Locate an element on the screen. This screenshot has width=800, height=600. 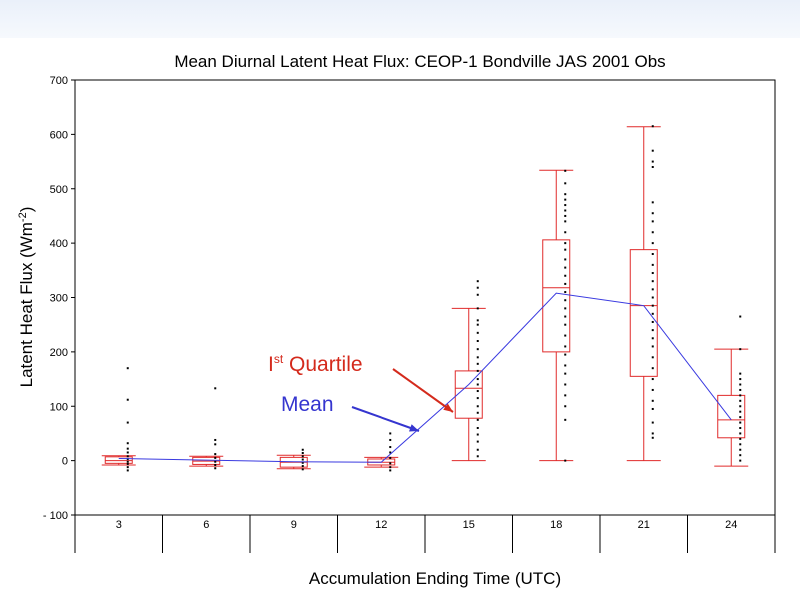
mean-arrow-head is located at coordinates (414, 428).